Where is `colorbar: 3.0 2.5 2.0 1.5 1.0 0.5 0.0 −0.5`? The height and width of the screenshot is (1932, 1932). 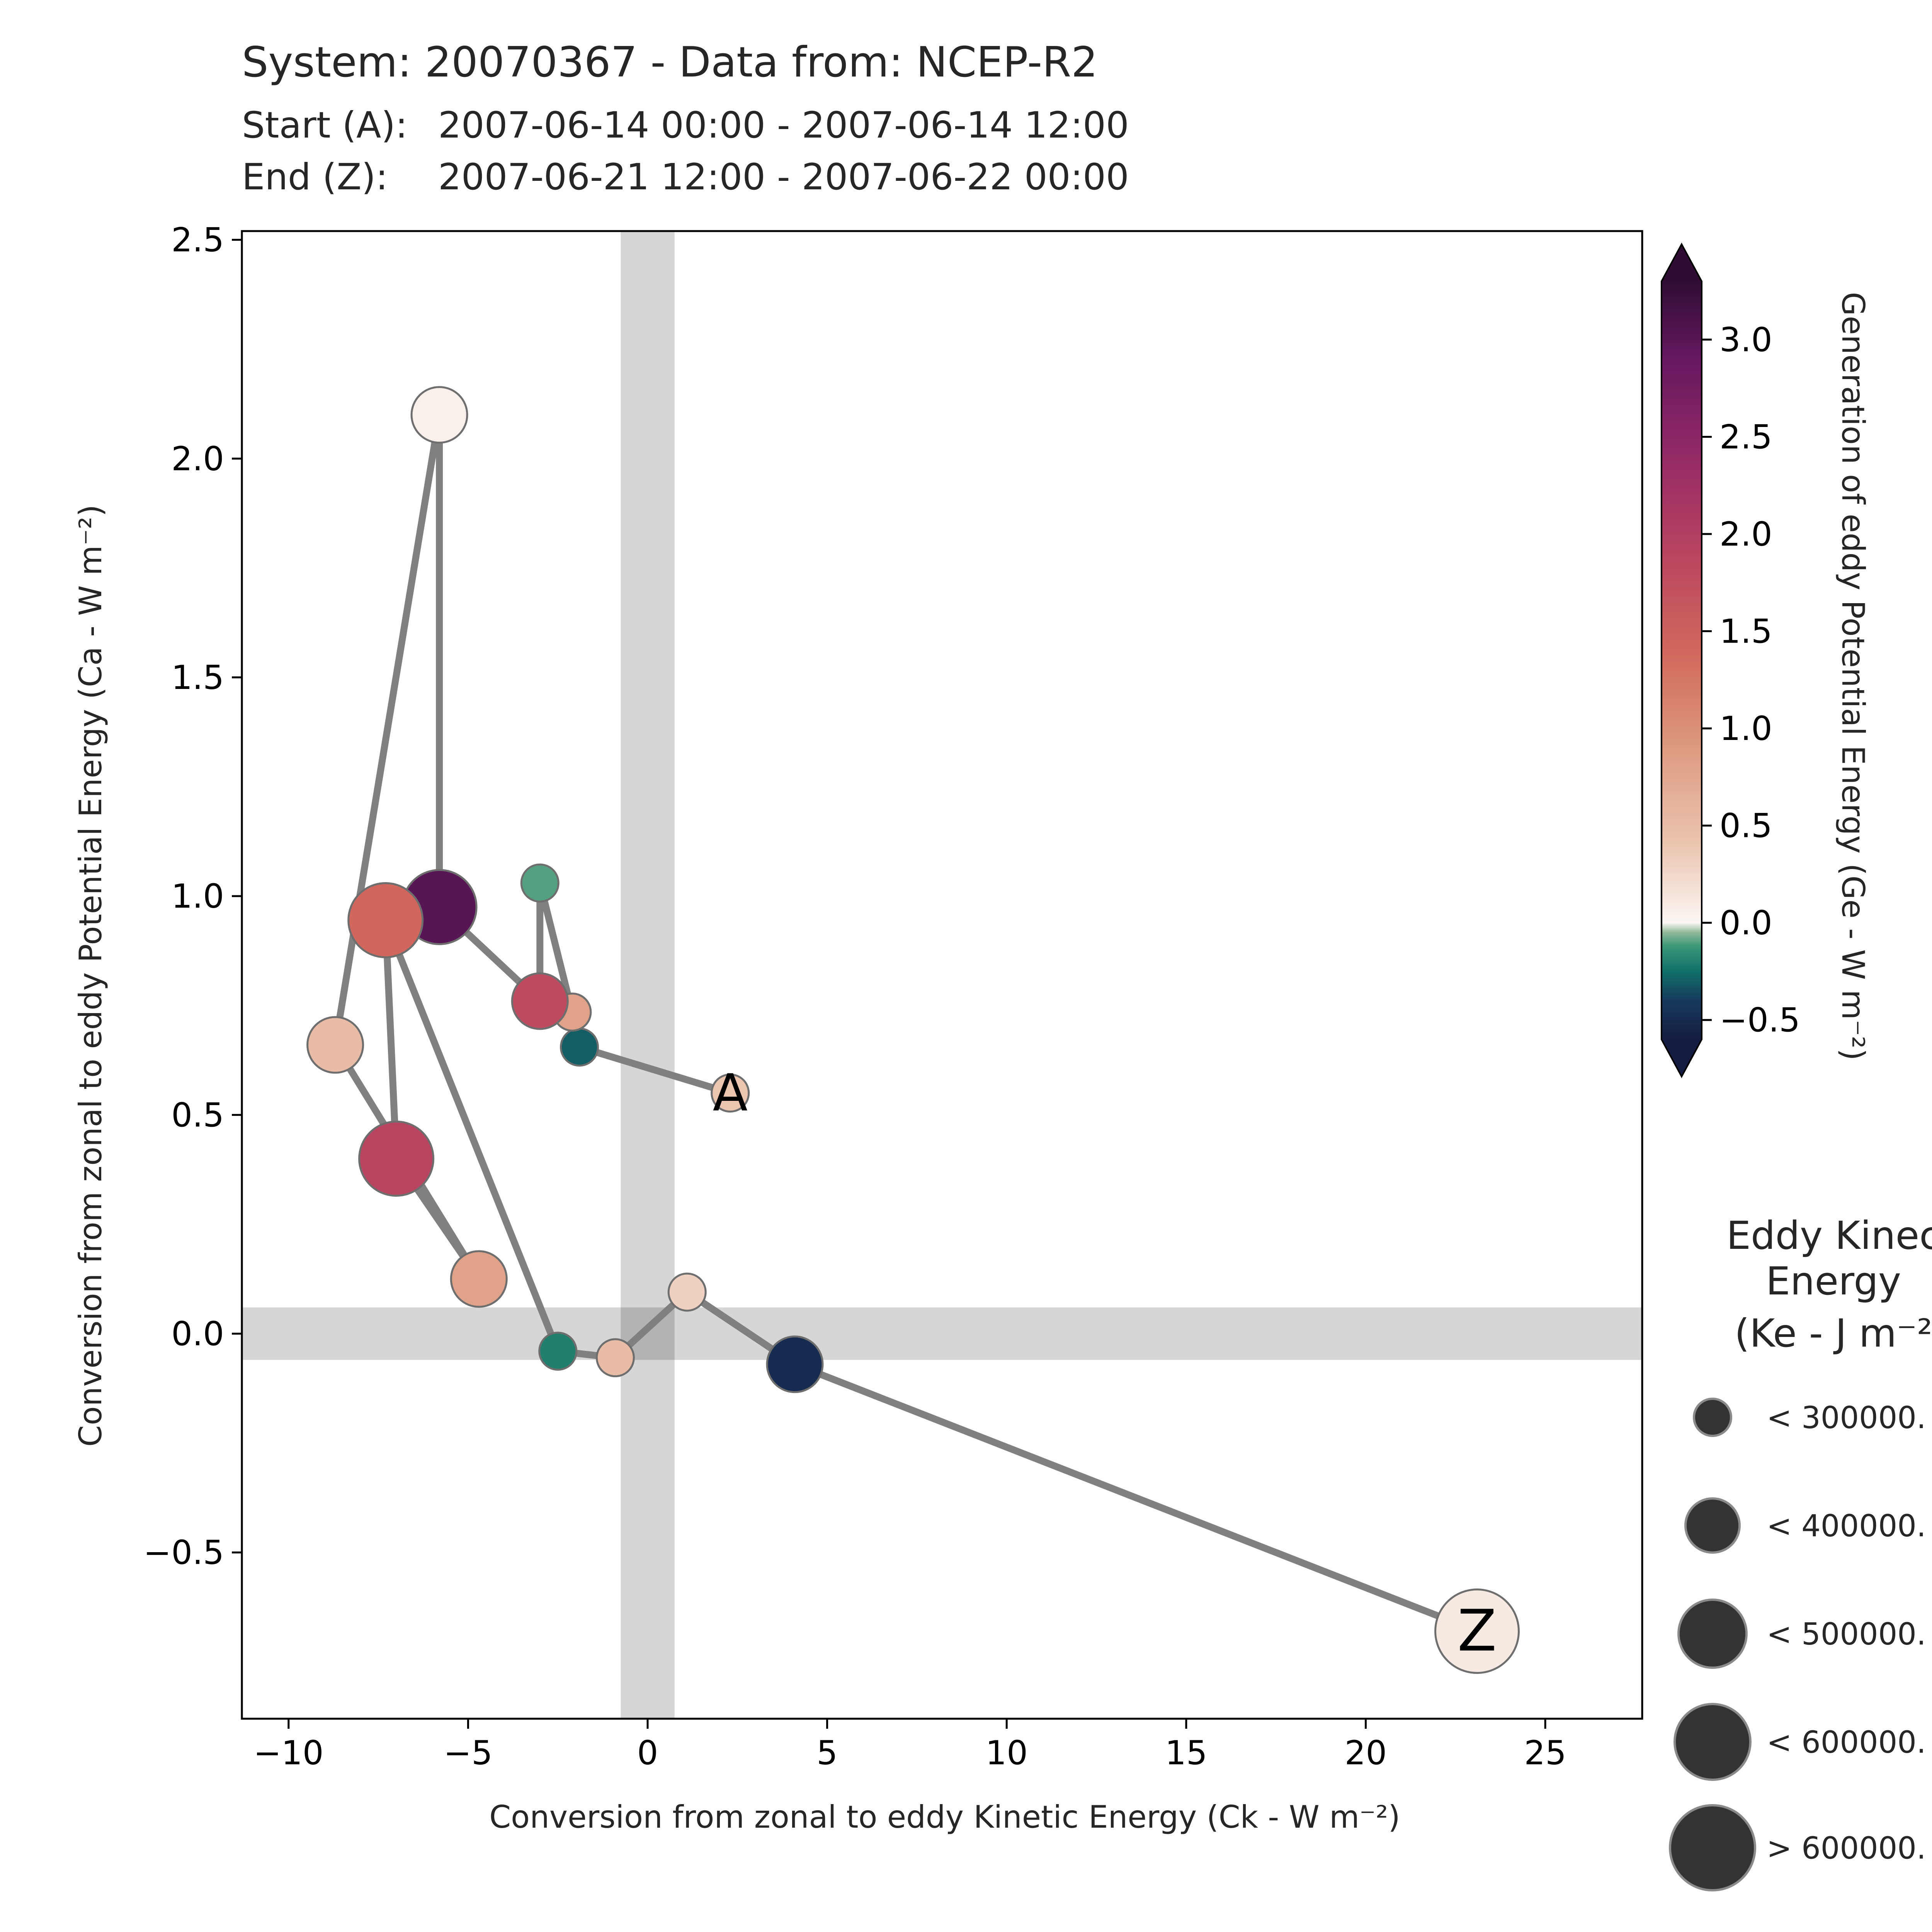
colorbar: 3.0 2.5 2.0 1.5 1.0 0.5 0.0 −0.5 is located at coordinates (1730, 660).